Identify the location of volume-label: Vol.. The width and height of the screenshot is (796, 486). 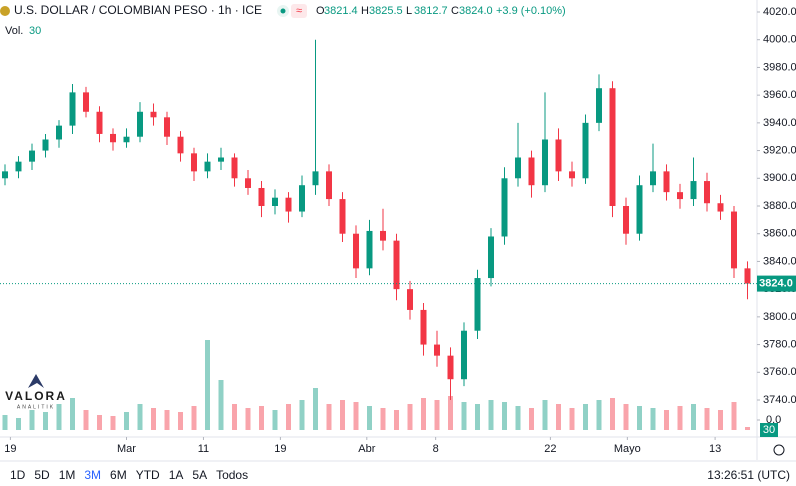
(14, 31).